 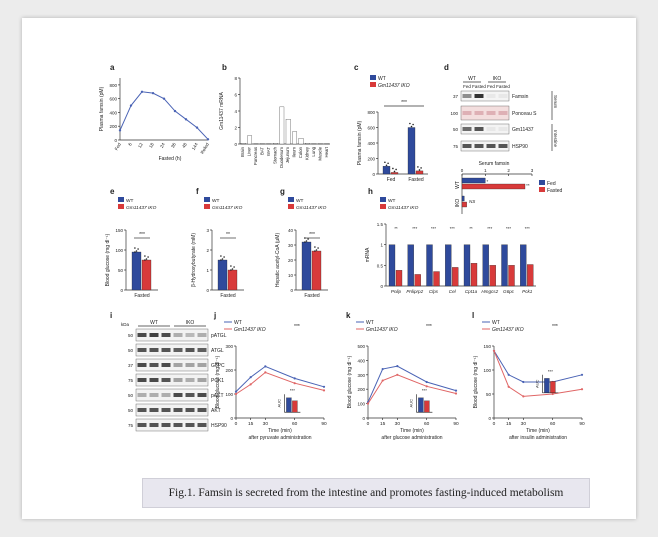 What do you see at coordinates (410, 265) in the screenshot?
I see `bar-wt` at bounding box center [410, 265].